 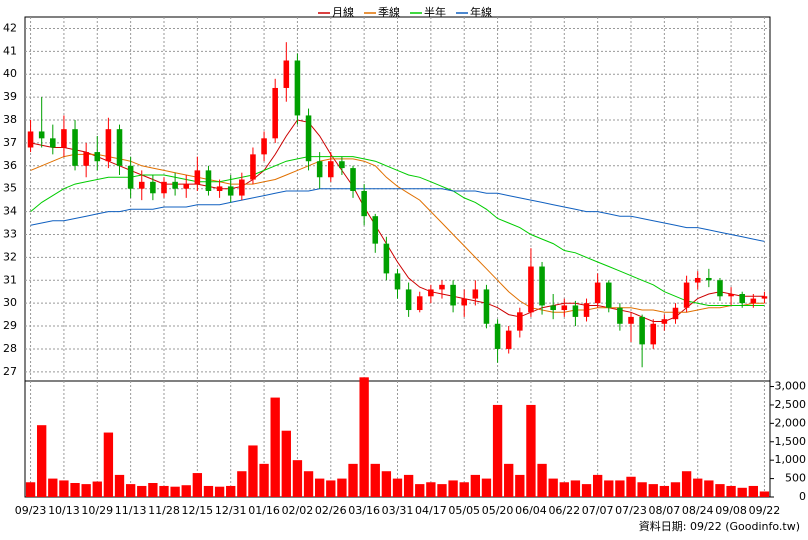 I want to click on x-tick-label: 06/04, so click(x=531, y=510).